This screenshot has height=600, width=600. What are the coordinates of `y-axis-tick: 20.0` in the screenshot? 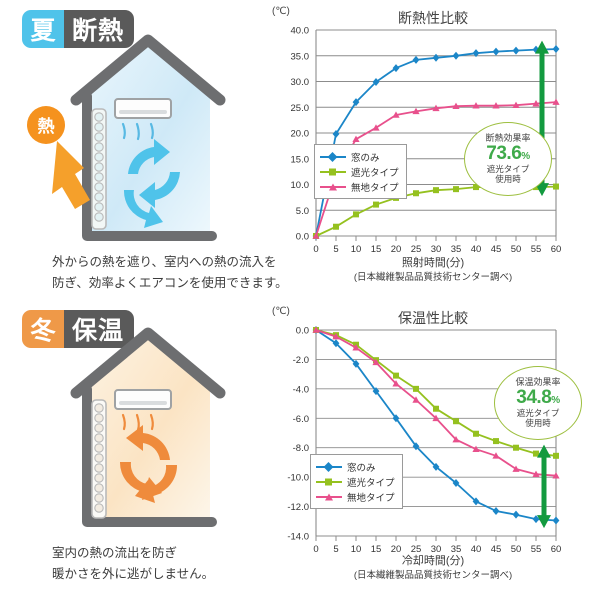 It's located at (300, 134).